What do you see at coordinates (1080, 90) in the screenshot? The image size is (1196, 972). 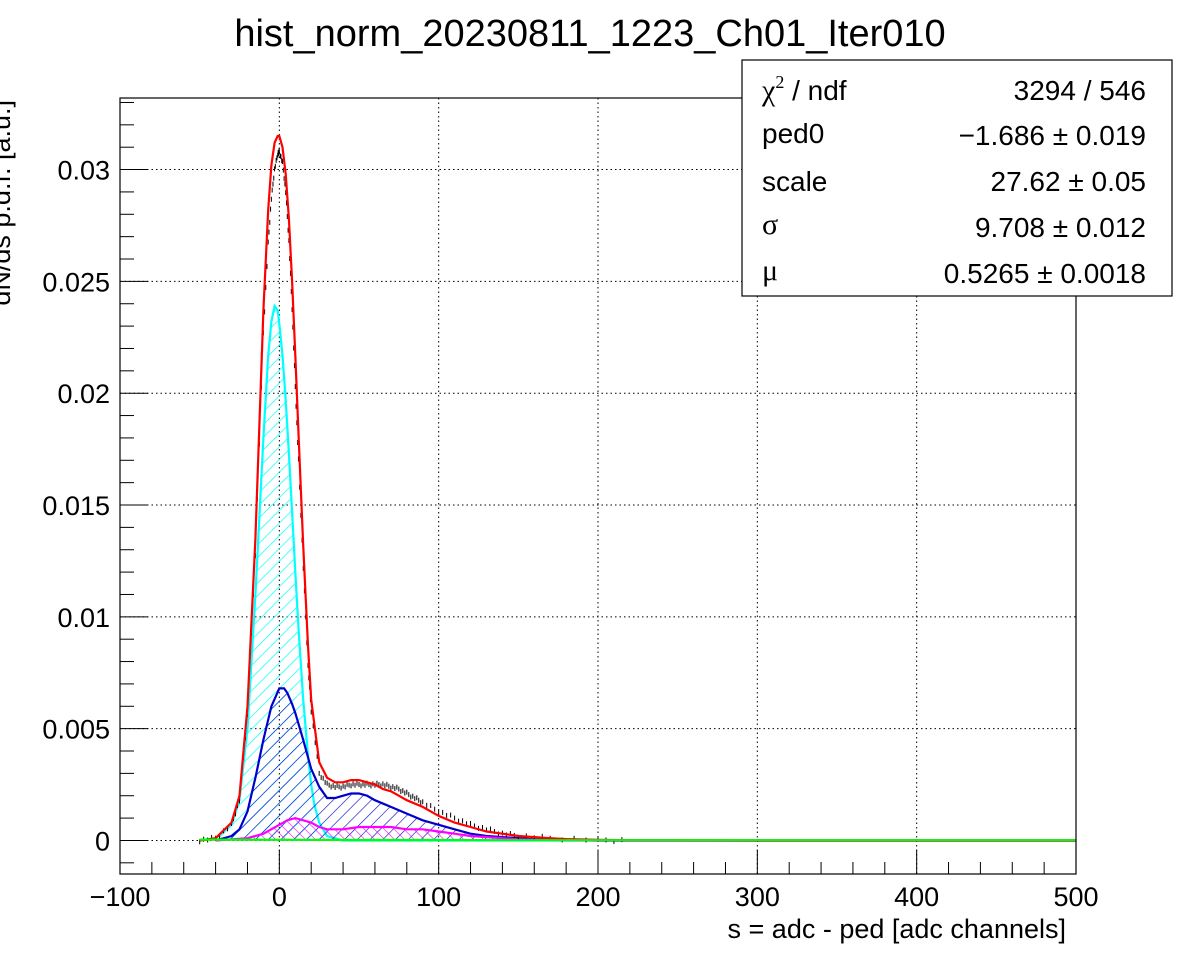 I see `stats-value-chi2: 3294 / 546` at bounding box center [1080, 90].